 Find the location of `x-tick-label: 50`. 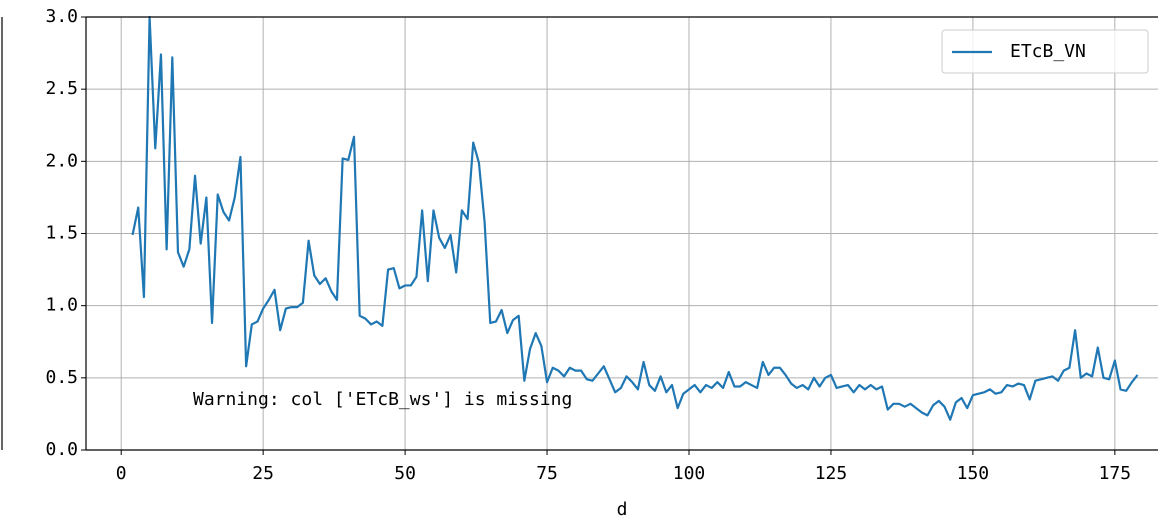

x-tick-label: 50 is located at coordinates (405, 473).